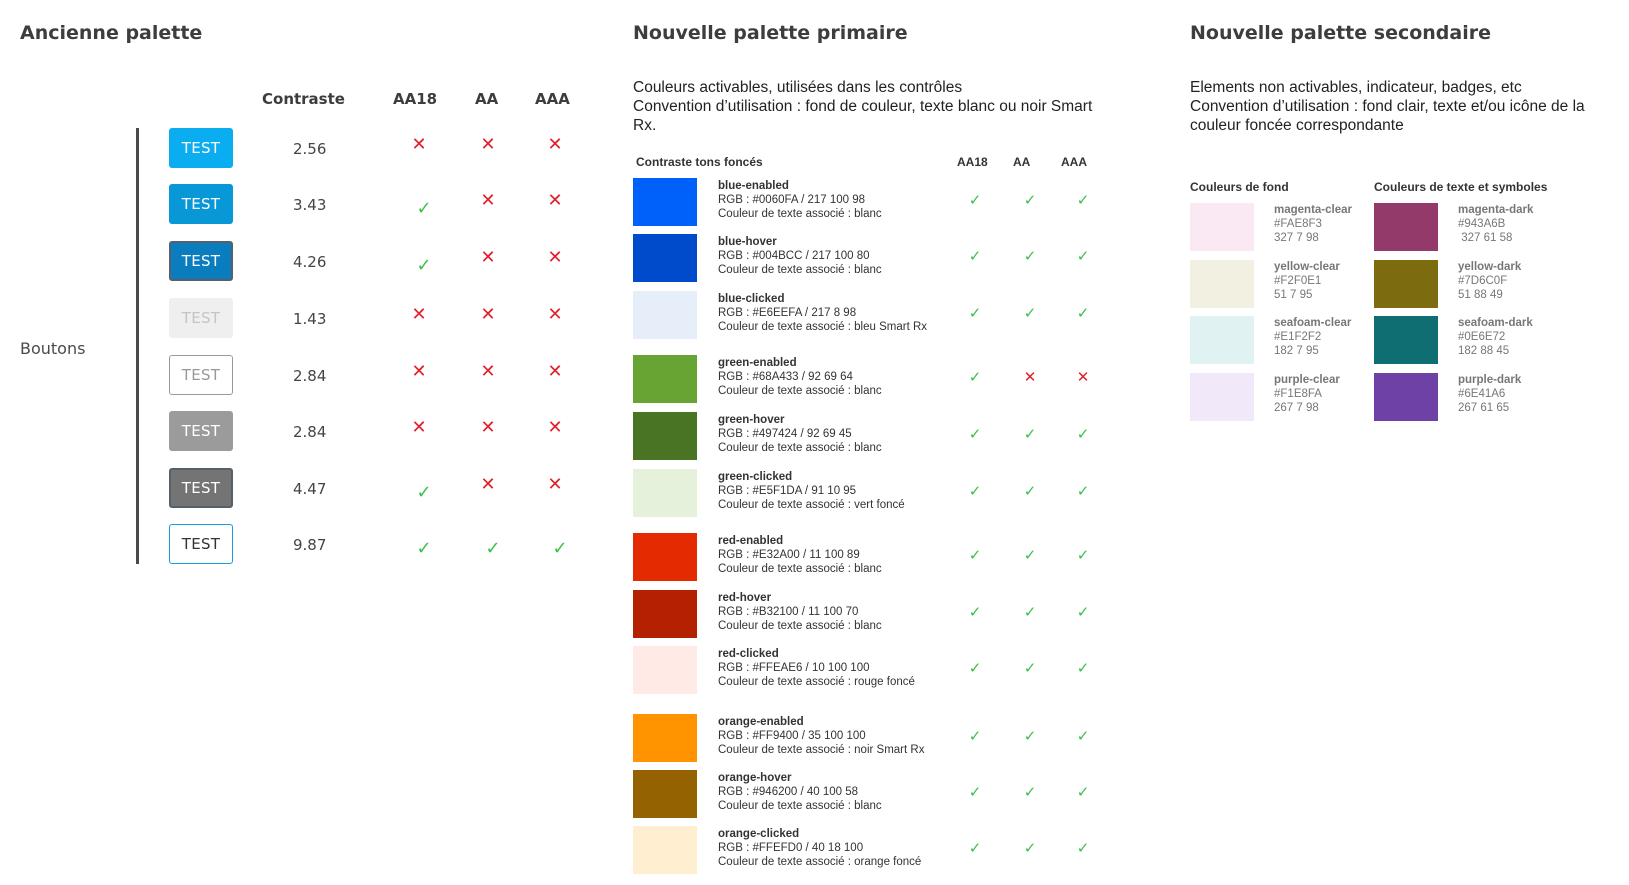 This screenshot has width=1629, height=885. What do you see at coordinates (310, 376) in the screenshot?
I see `contrast-value: 2.84` at bounding box center [310, 376].